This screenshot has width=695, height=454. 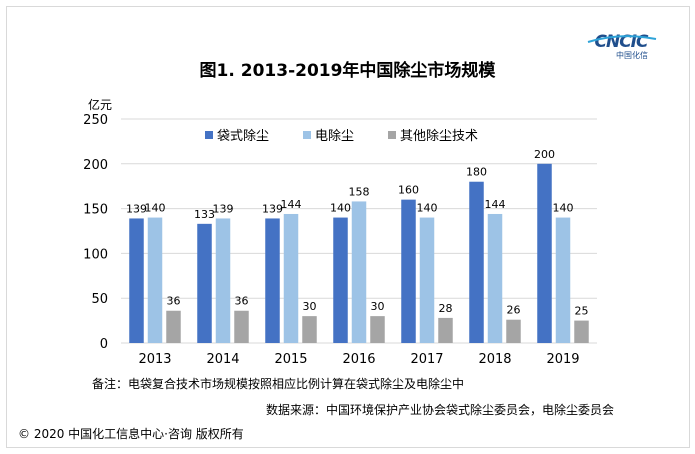 I want to click on svg-text: 中国化信, so click(x=632, y=55).